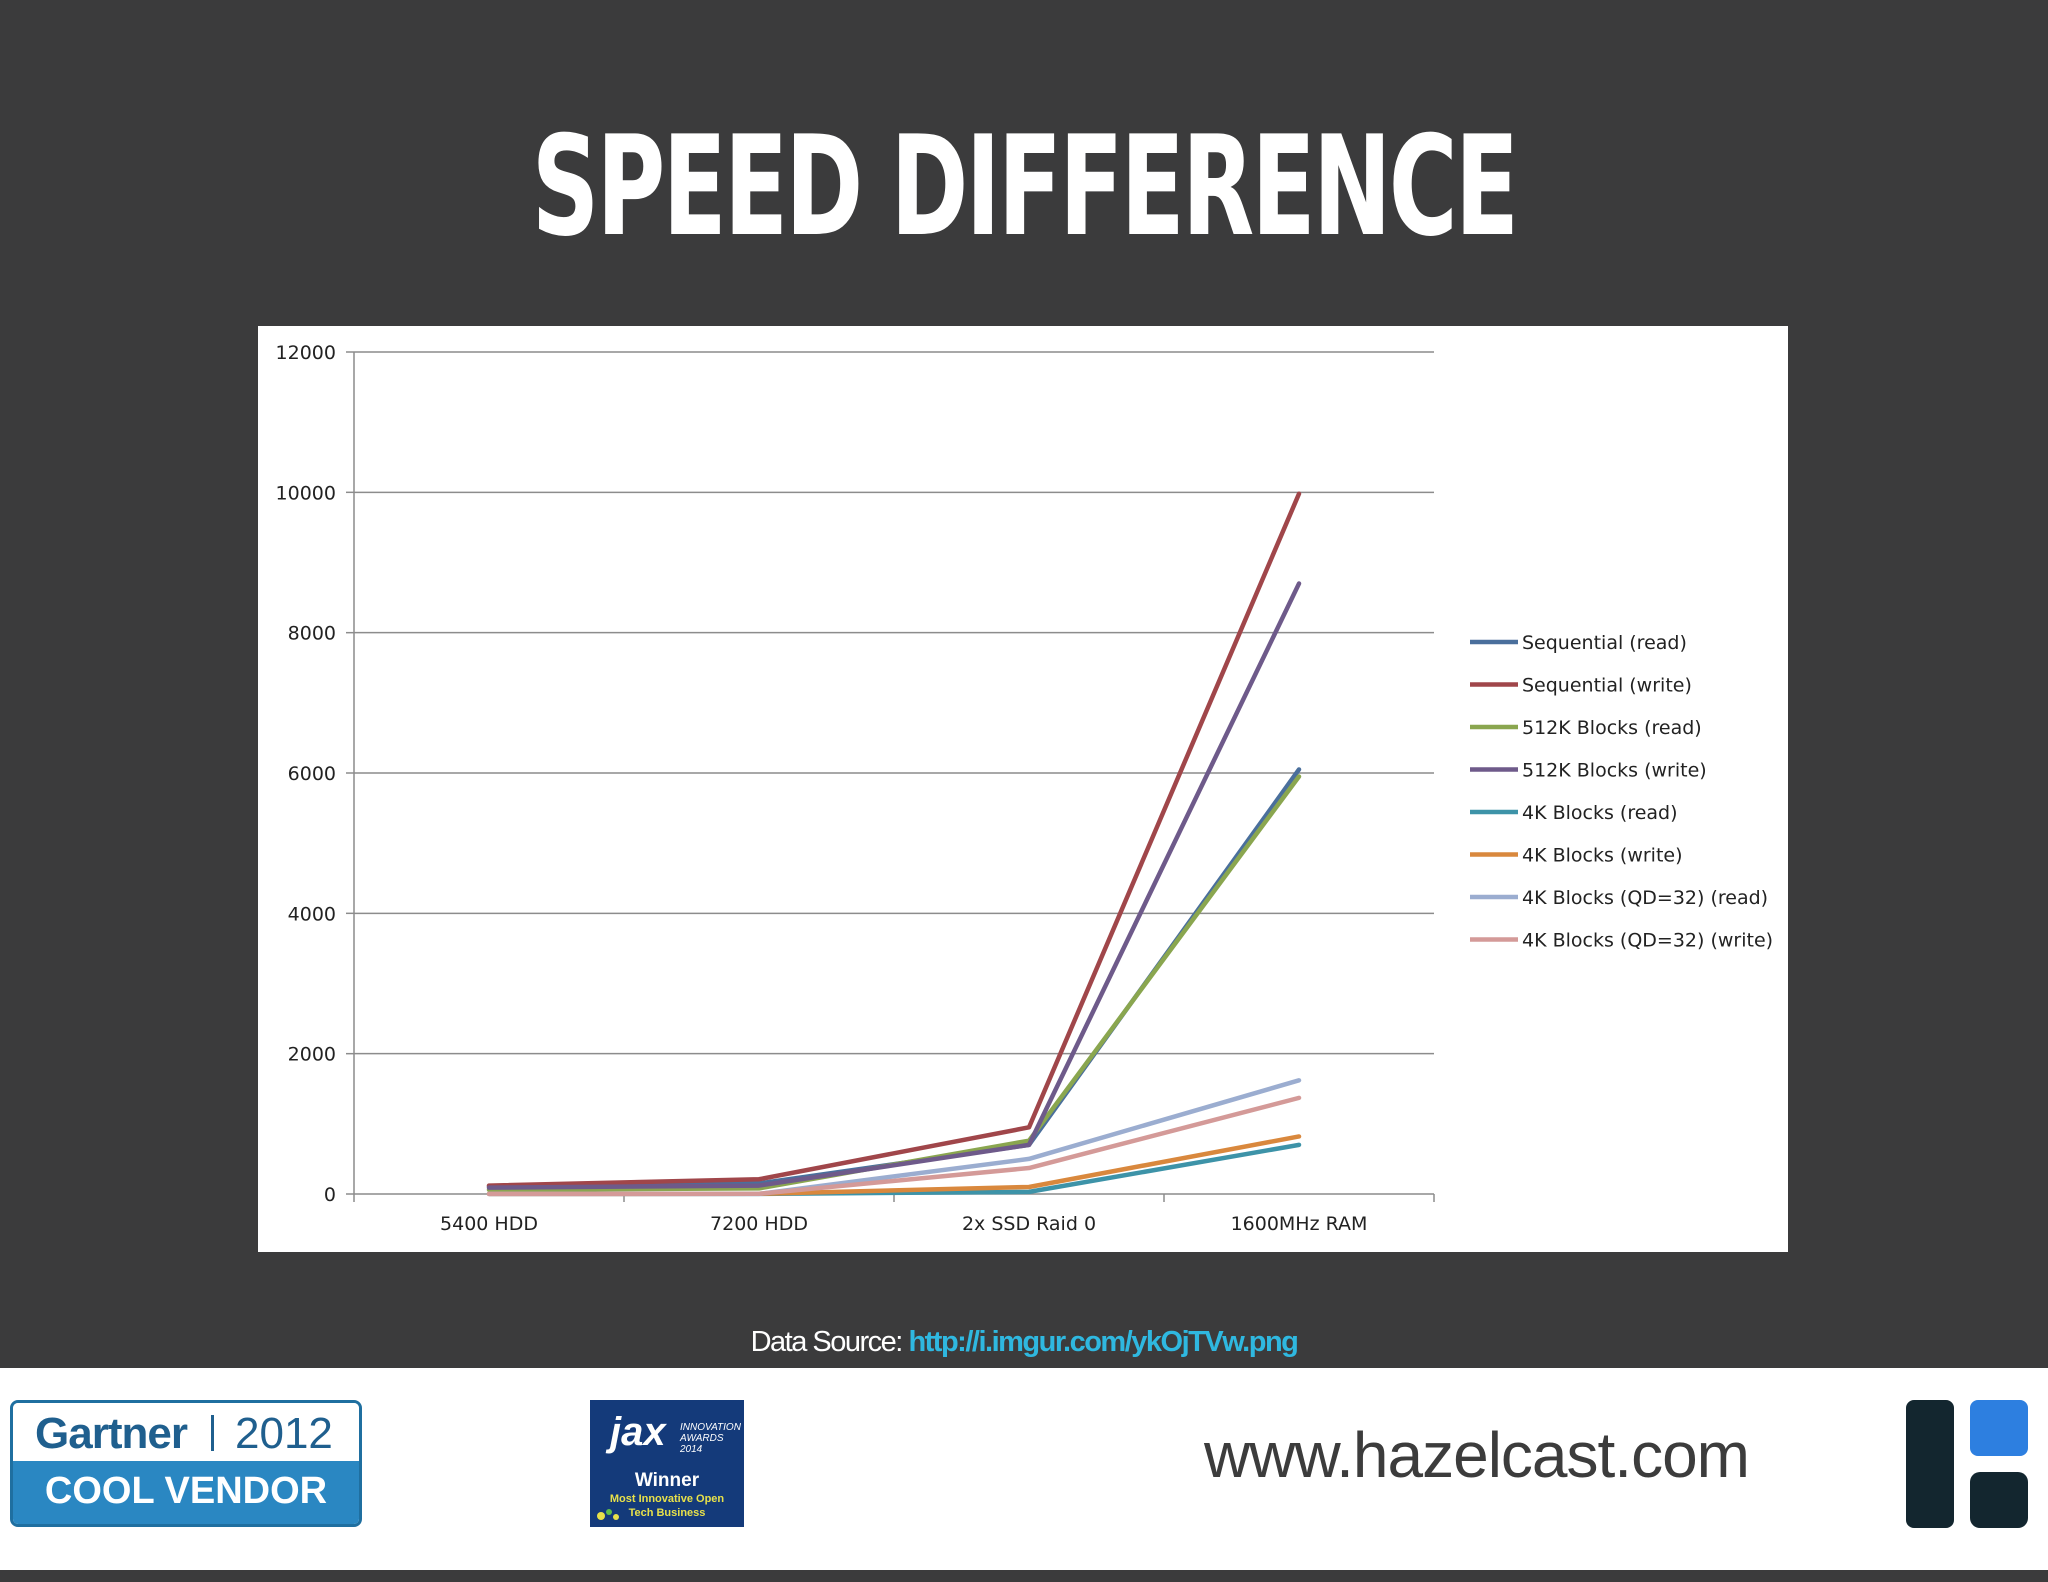 The image size is (2048, 1582). I want to click on bottom-rule, so click(1024, 1576).